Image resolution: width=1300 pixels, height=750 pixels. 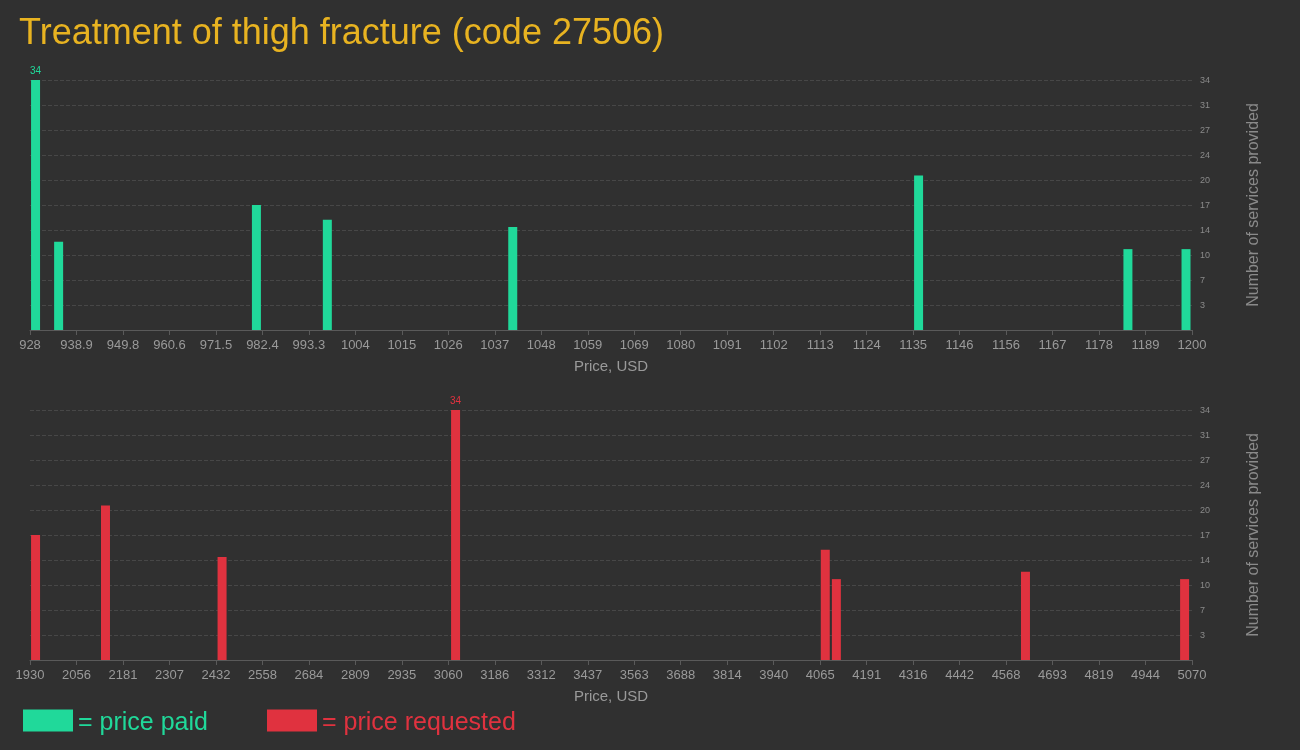 I want to click on x-tick-label: 5070, so click(x=1192, y=674).